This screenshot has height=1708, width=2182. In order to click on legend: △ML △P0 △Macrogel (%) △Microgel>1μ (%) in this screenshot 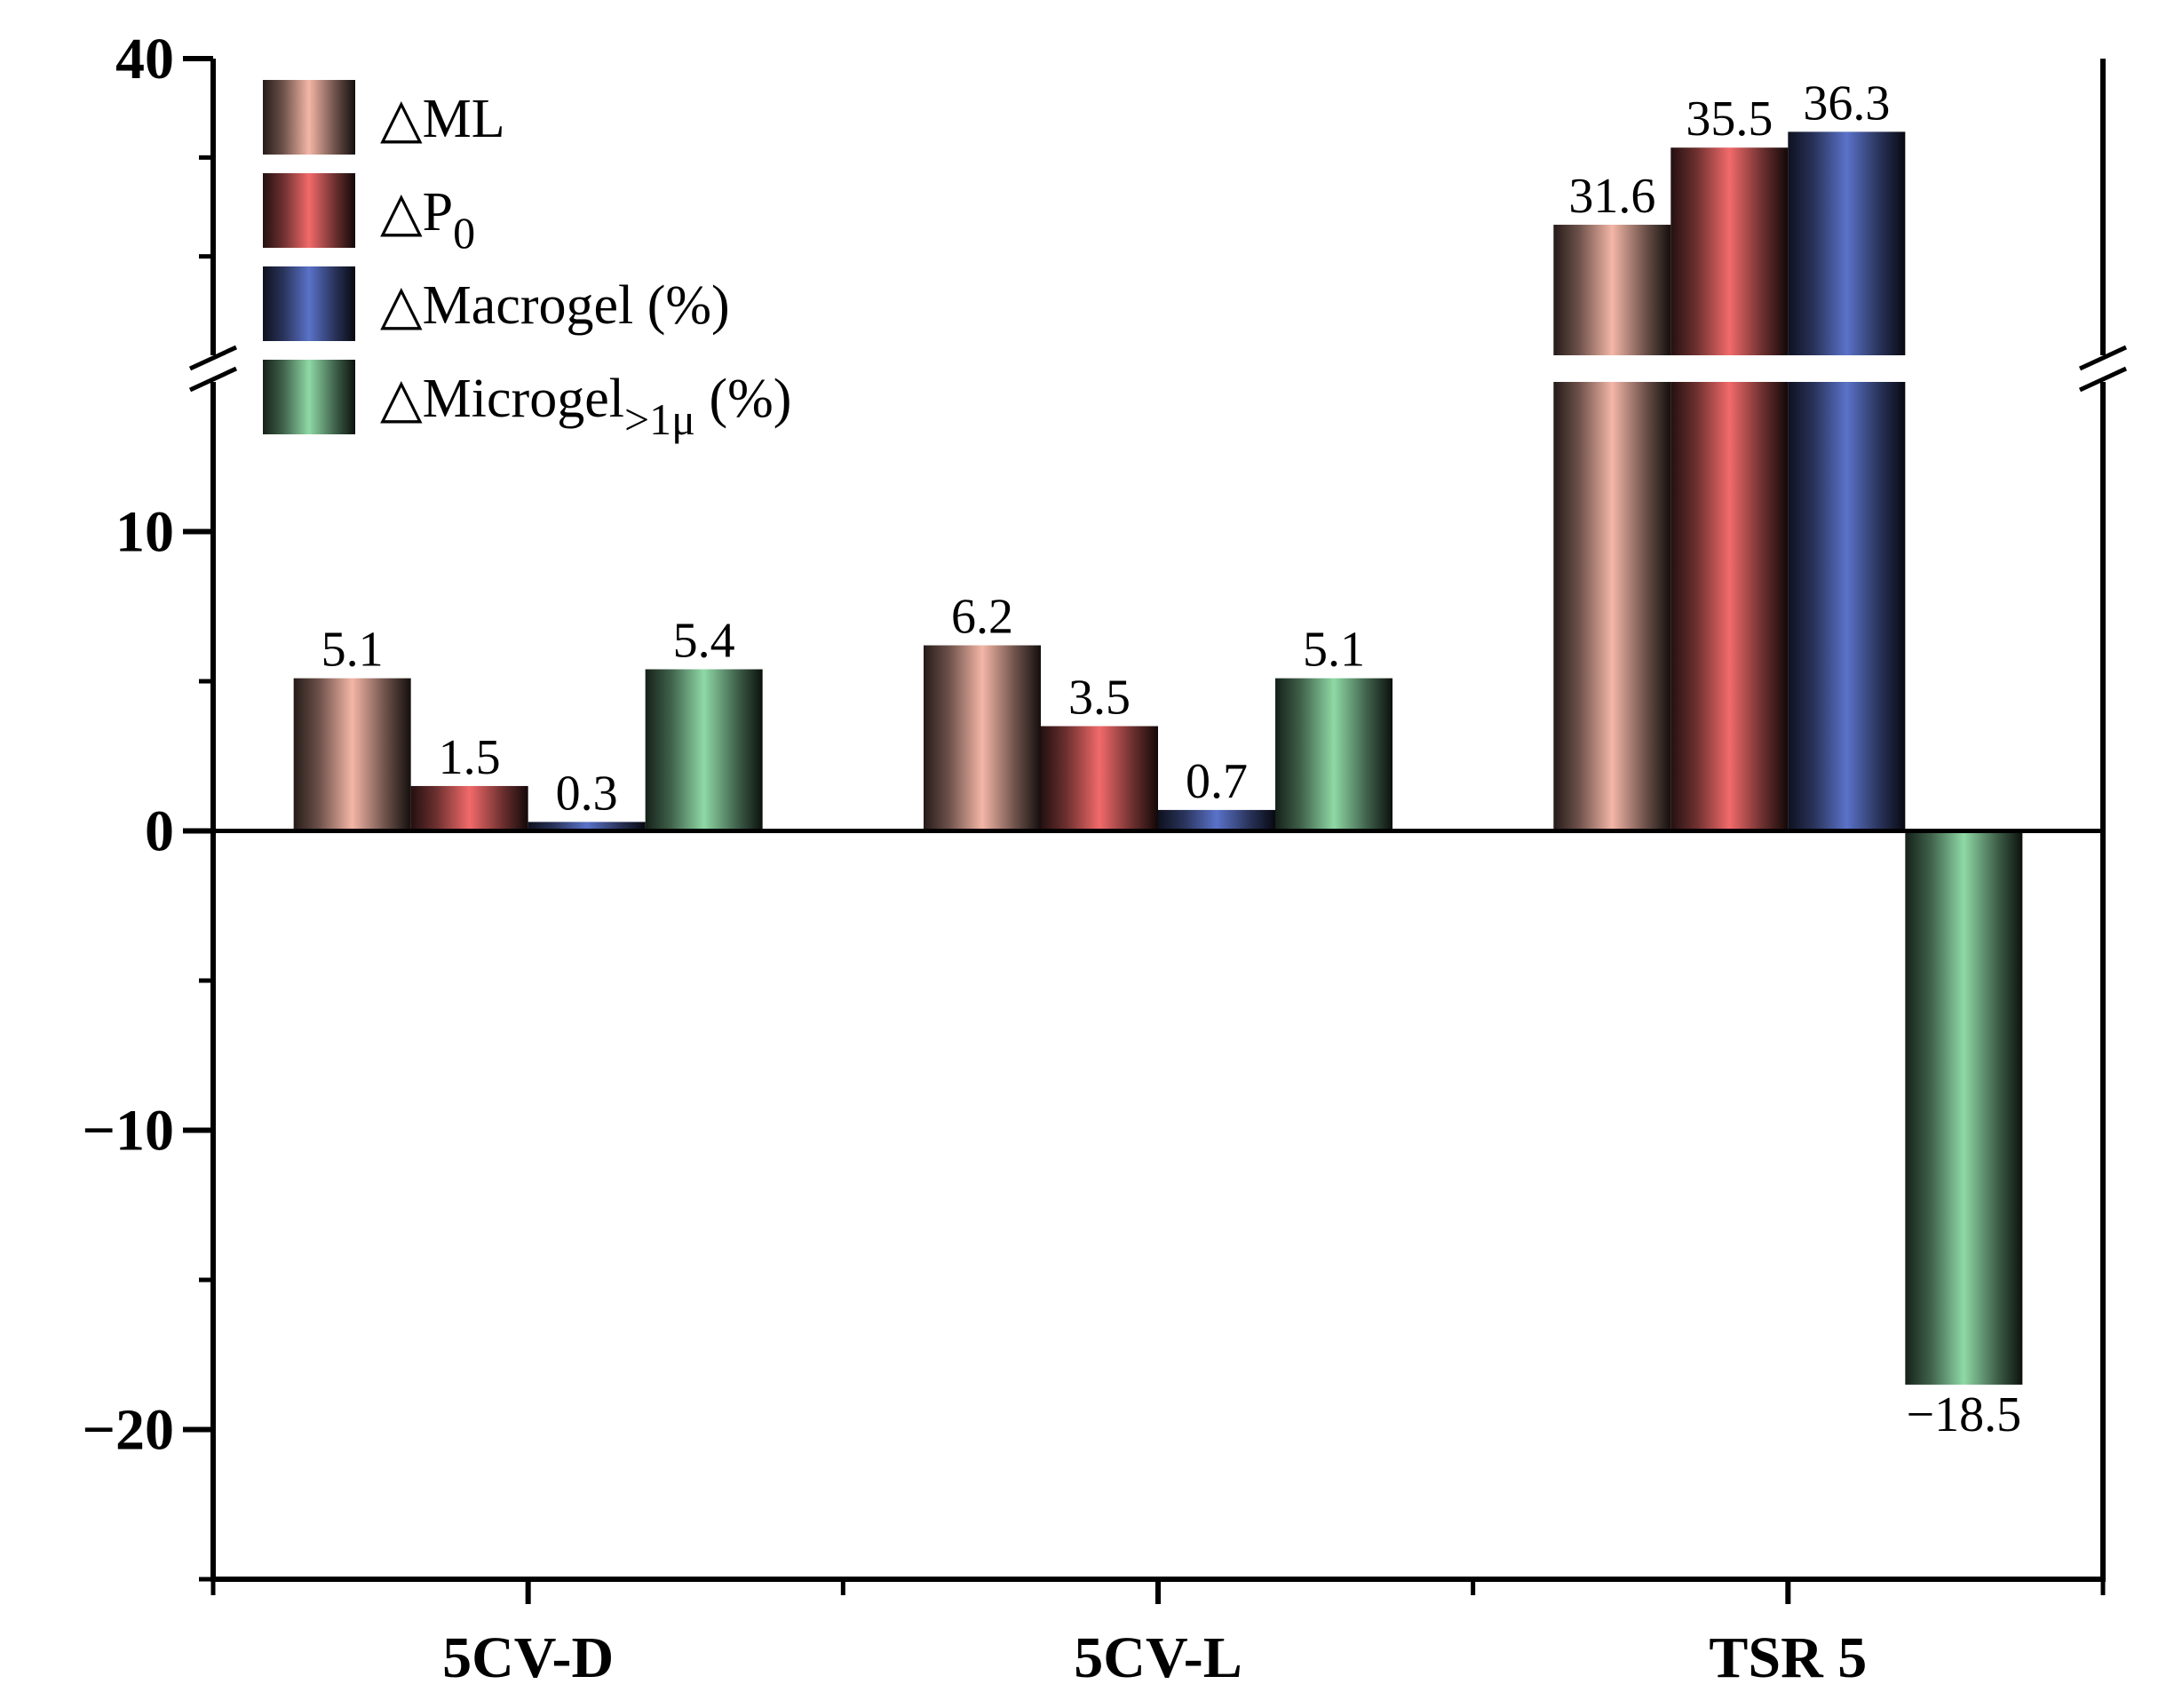, I will do `click(527, 262)`.